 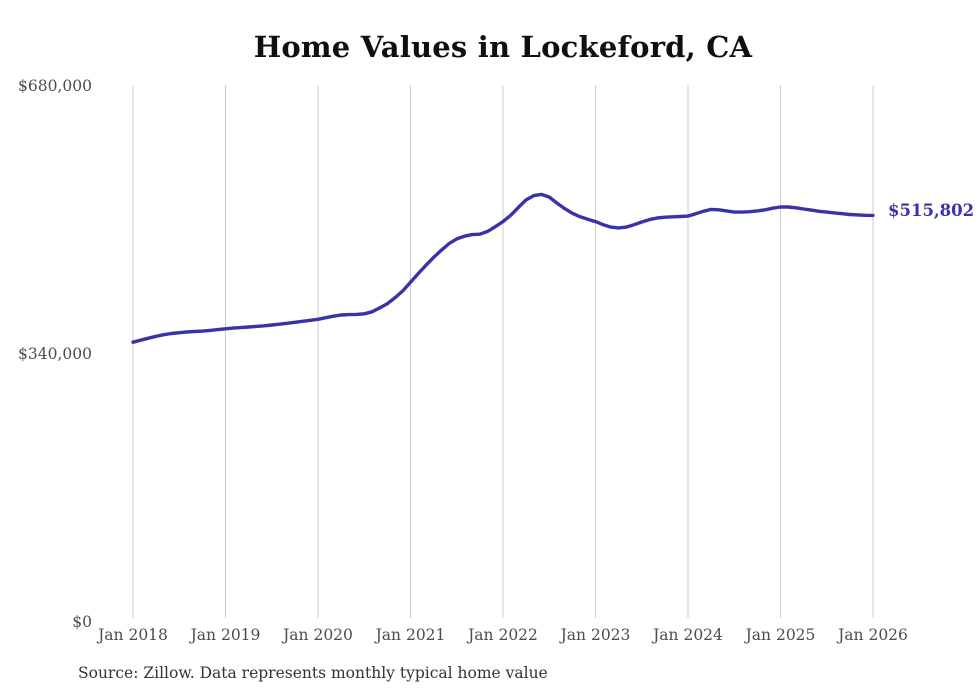 I want to click on x-axis-tick-label: Jan 2025, so click(x=780, y=635).